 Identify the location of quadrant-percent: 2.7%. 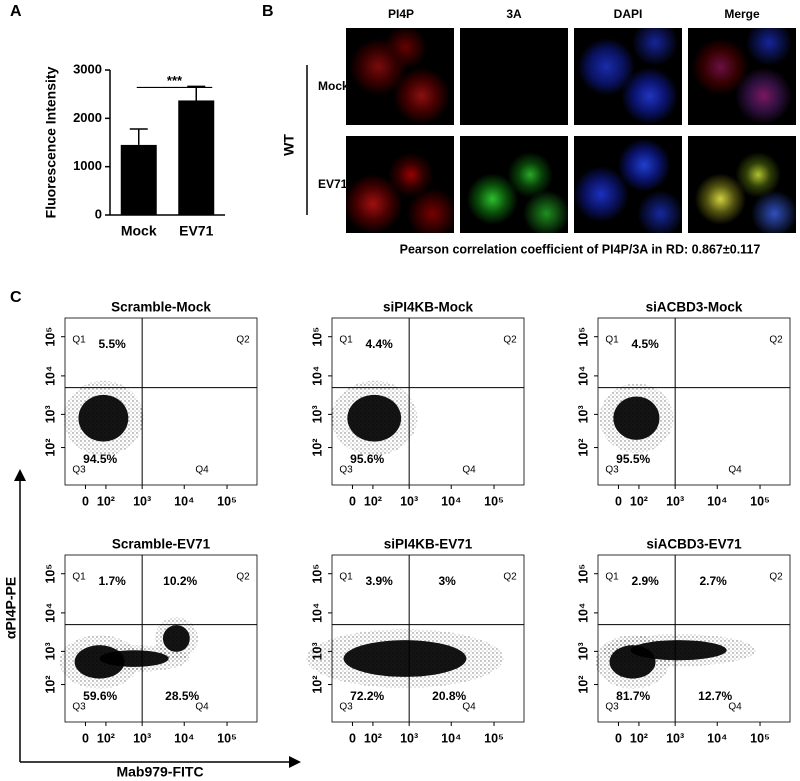
(713, 581).